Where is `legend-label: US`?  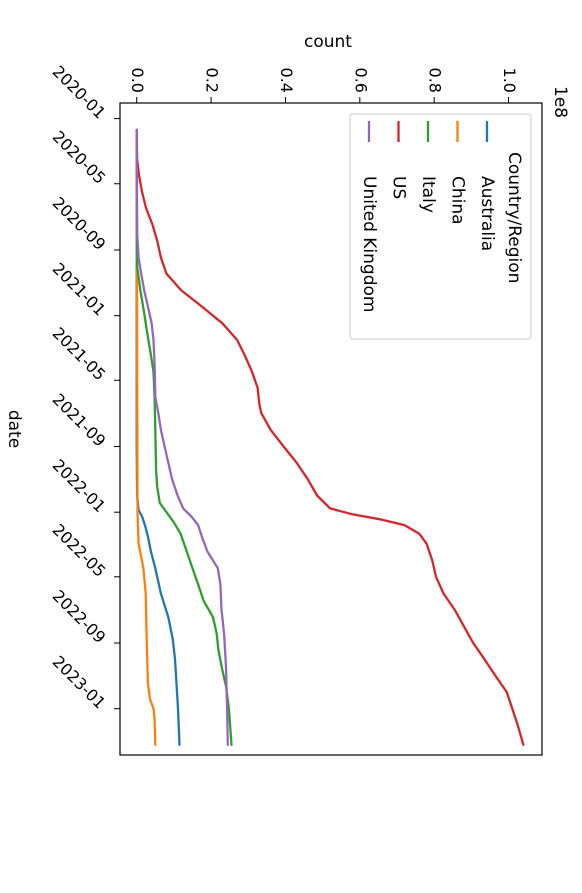 legend-label: US is located at coordinates (399, 187).